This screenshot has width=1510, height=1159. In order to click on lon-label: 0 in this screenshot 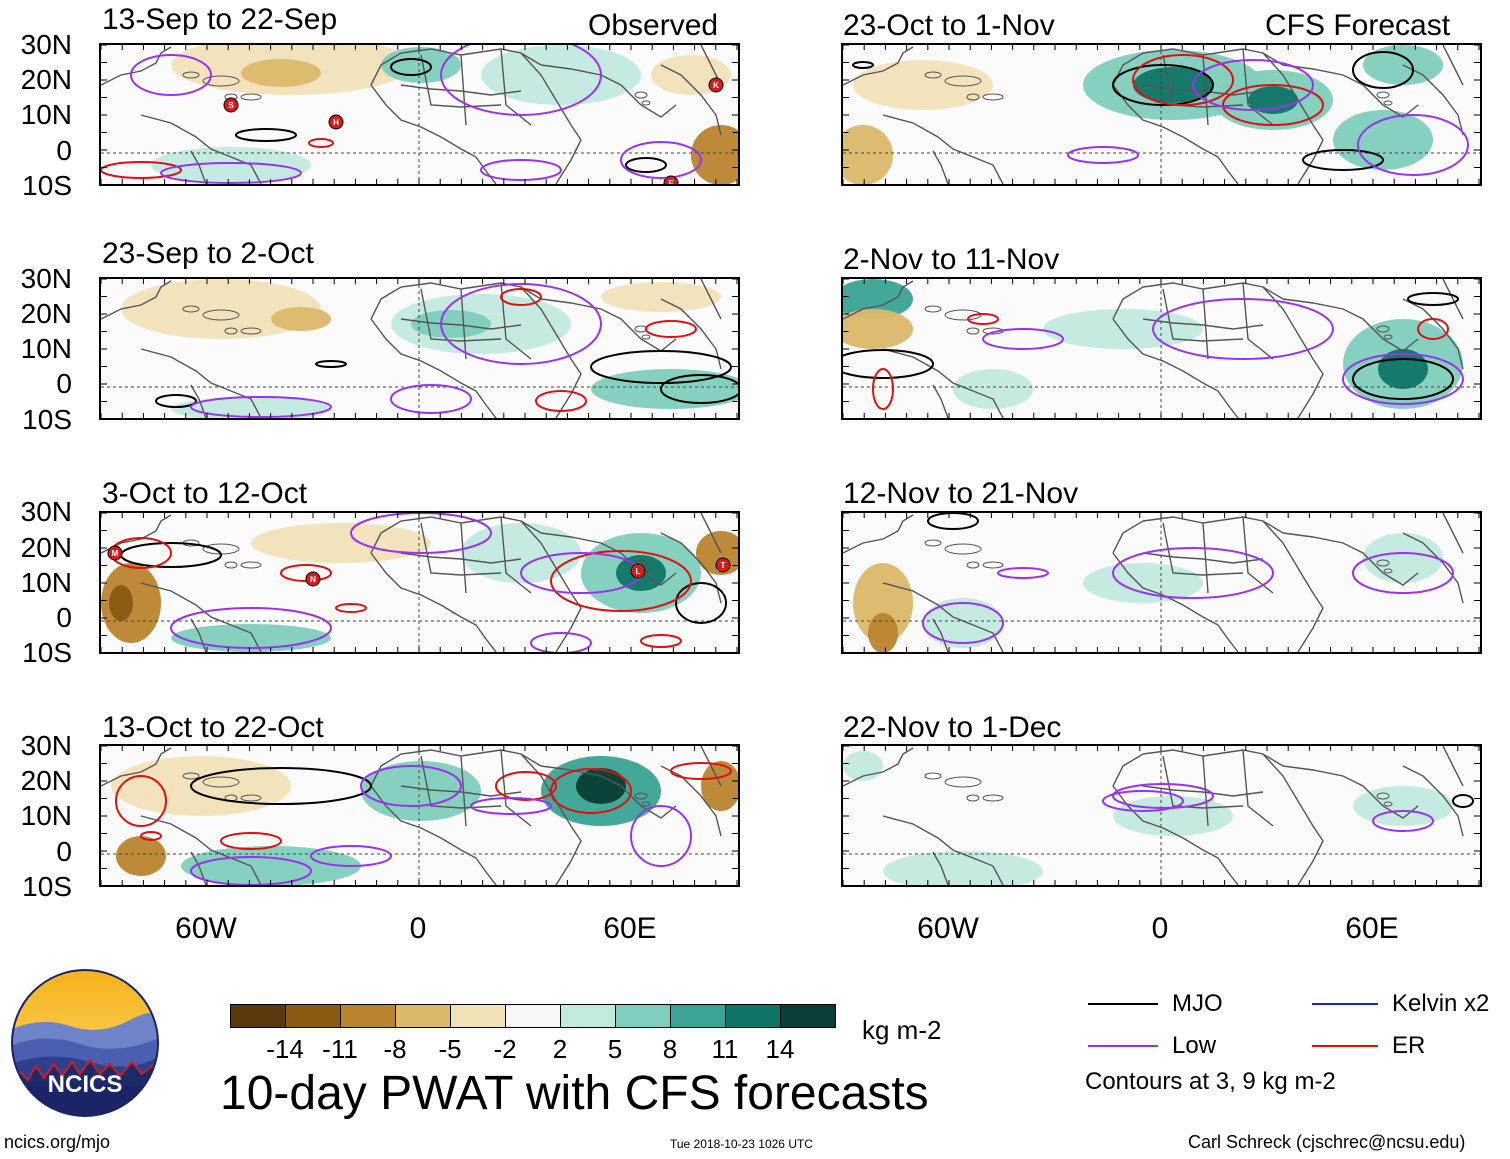, I will do `click(418, 928)`.